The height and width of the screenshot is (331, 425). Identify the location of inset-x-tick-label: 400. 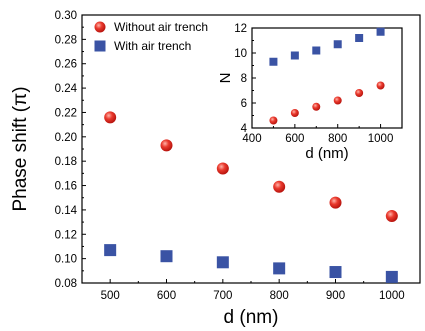
(251, 139).